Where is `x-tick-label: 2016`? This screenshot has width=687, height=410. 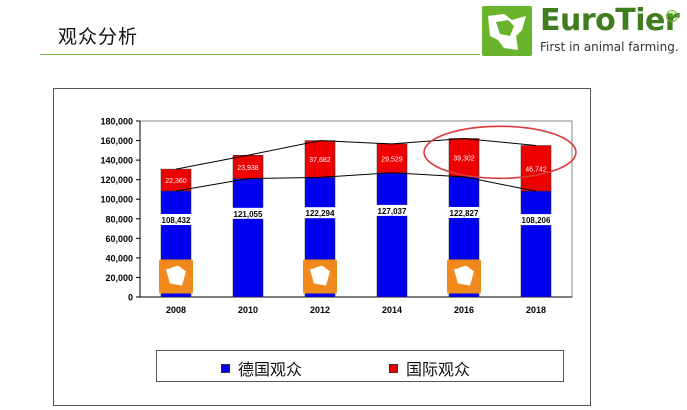 x-tick-label: 2016 is located at coordinates (464, 310).